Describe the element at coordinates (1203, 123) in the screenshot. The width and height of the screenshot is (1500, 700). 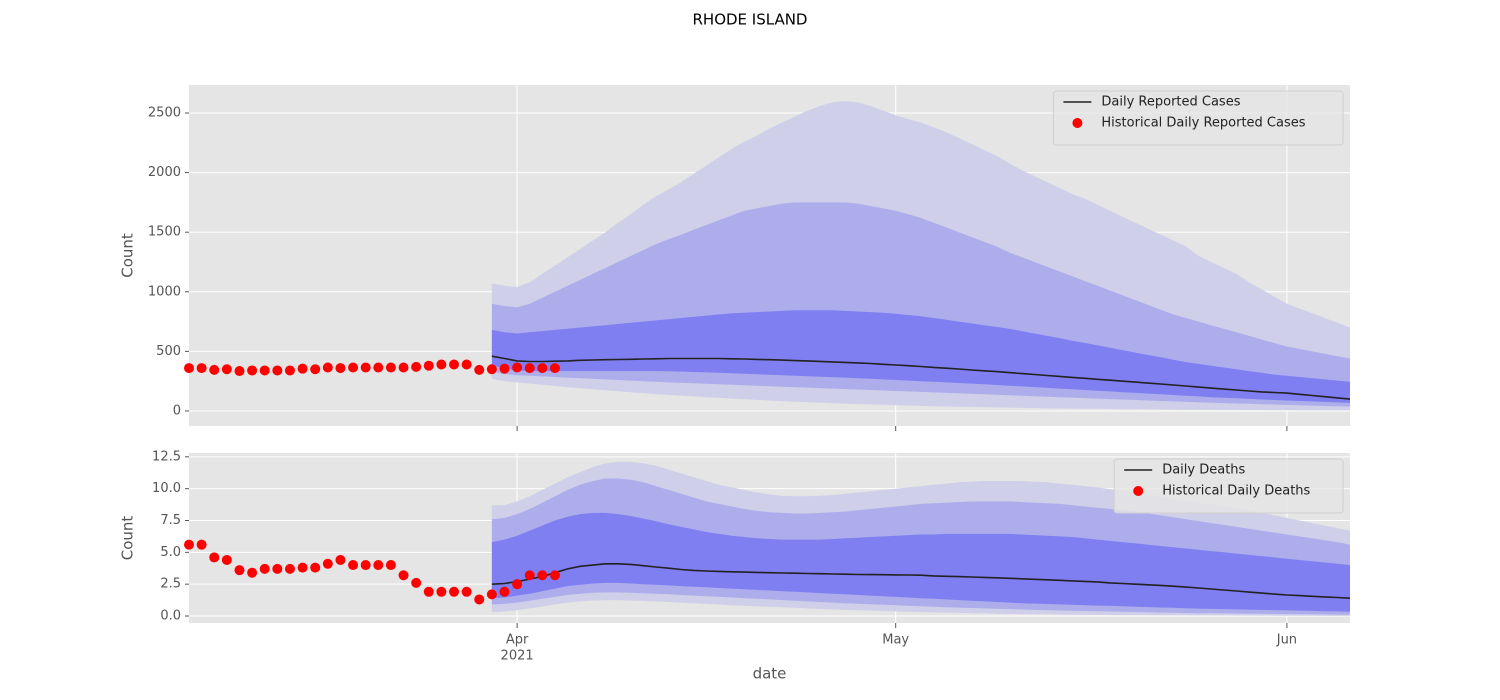
I see `legend-label: Historical Daily Reported Cases` at that location.